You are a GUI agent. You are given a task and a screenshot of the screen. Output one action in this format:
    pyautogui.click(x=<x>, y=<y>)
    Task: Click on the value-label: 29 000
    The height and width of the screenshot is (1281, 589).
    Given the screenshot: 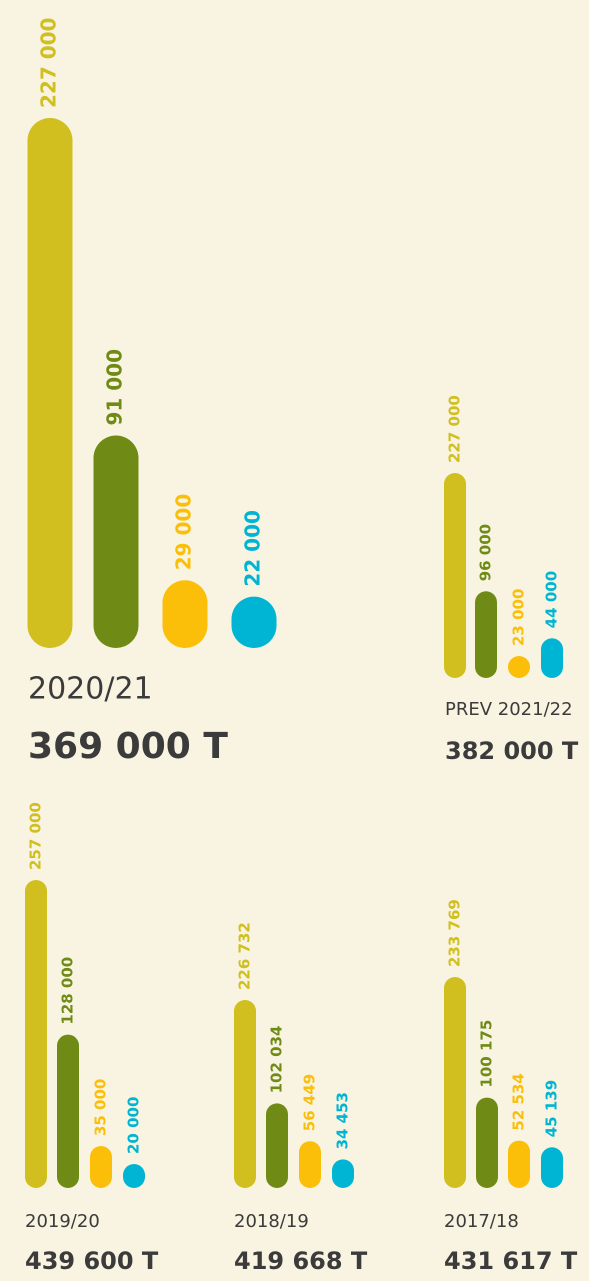 What is the action you would take?
    pyautogui.click(x=184, y=532)
    